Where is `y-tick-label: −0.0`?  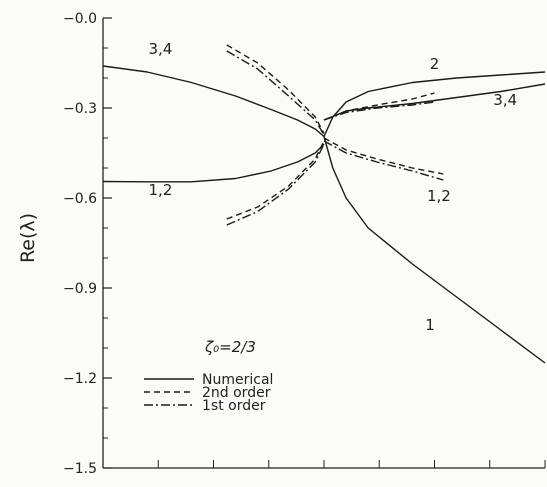
y-tick-label: −0.0 is located at coordinates (80, 19).